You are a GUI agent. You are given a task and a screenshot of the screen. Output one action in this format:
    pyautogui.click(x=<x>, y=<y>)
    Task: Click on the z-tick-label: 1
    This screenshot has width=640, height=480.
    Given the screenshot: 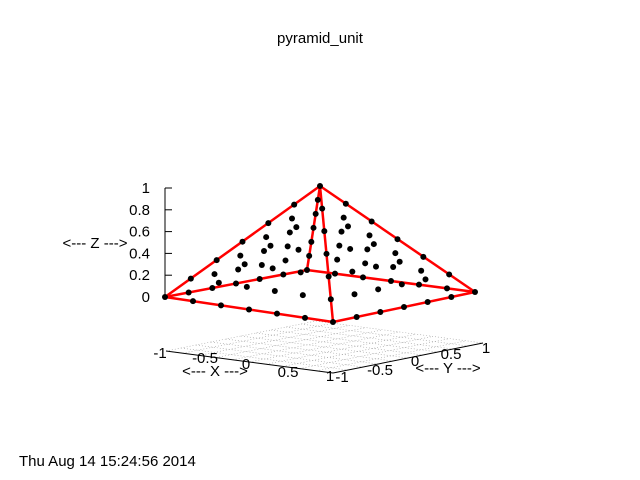 What is the action you would take?
    pyautogui.click(x=146, y=188)
    